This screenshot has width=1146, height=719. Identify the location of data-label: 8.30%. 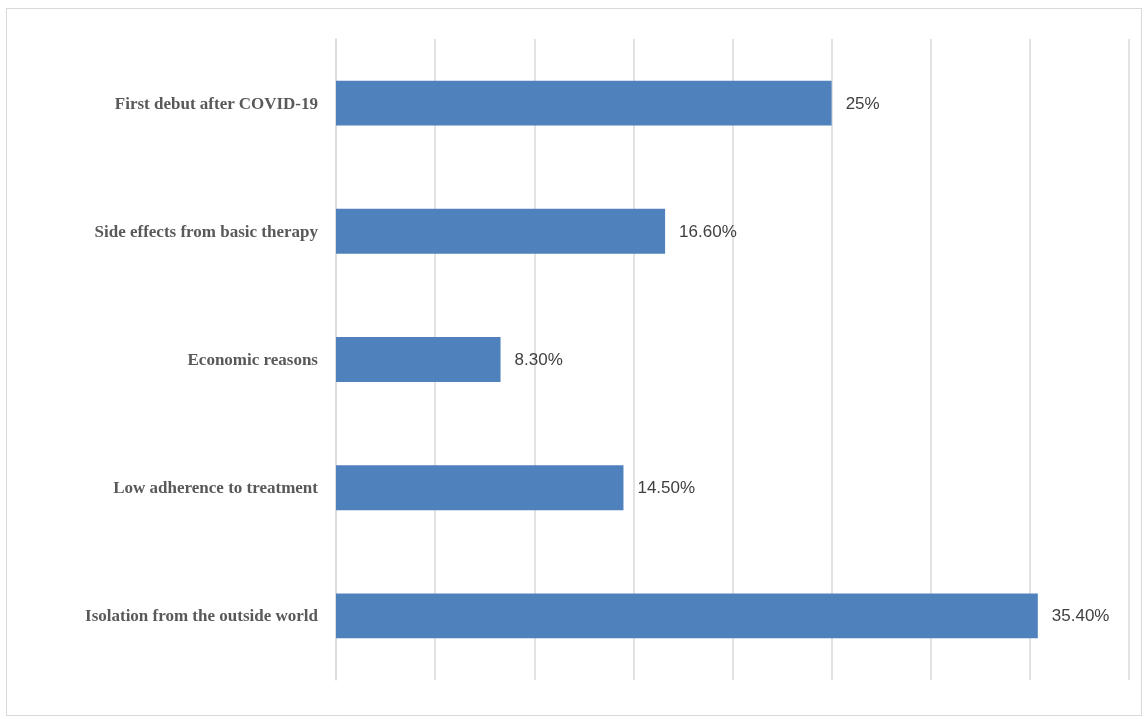
(538, 359).